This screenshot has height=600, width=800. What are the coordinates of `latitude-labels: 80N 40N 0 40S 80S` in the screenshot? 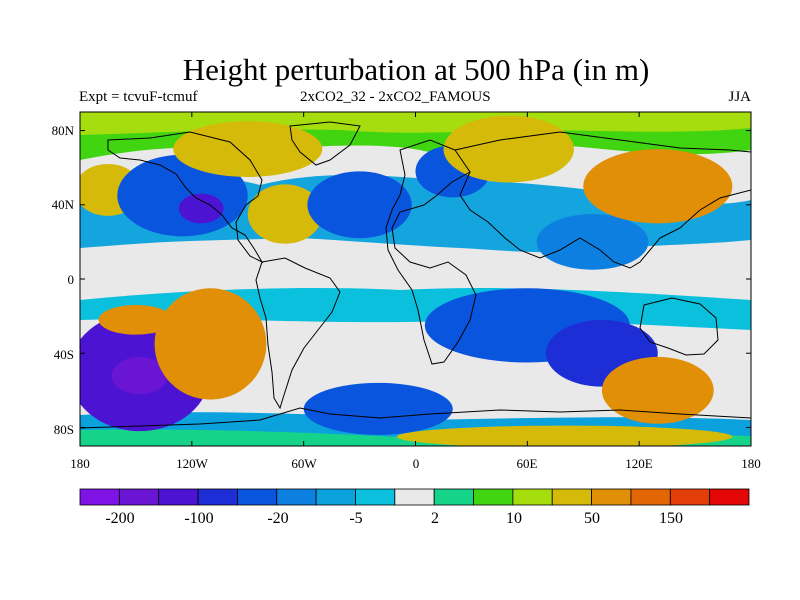 It's located at (63, 280).